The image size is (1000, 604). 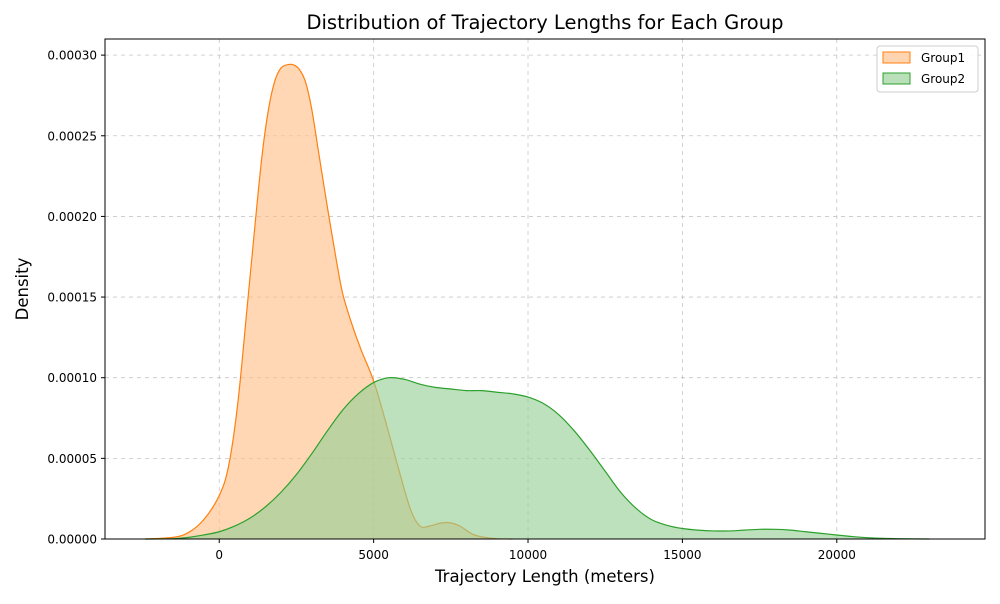 I want to click on legend-label-group1: Group1, so click(x=943, y=58).